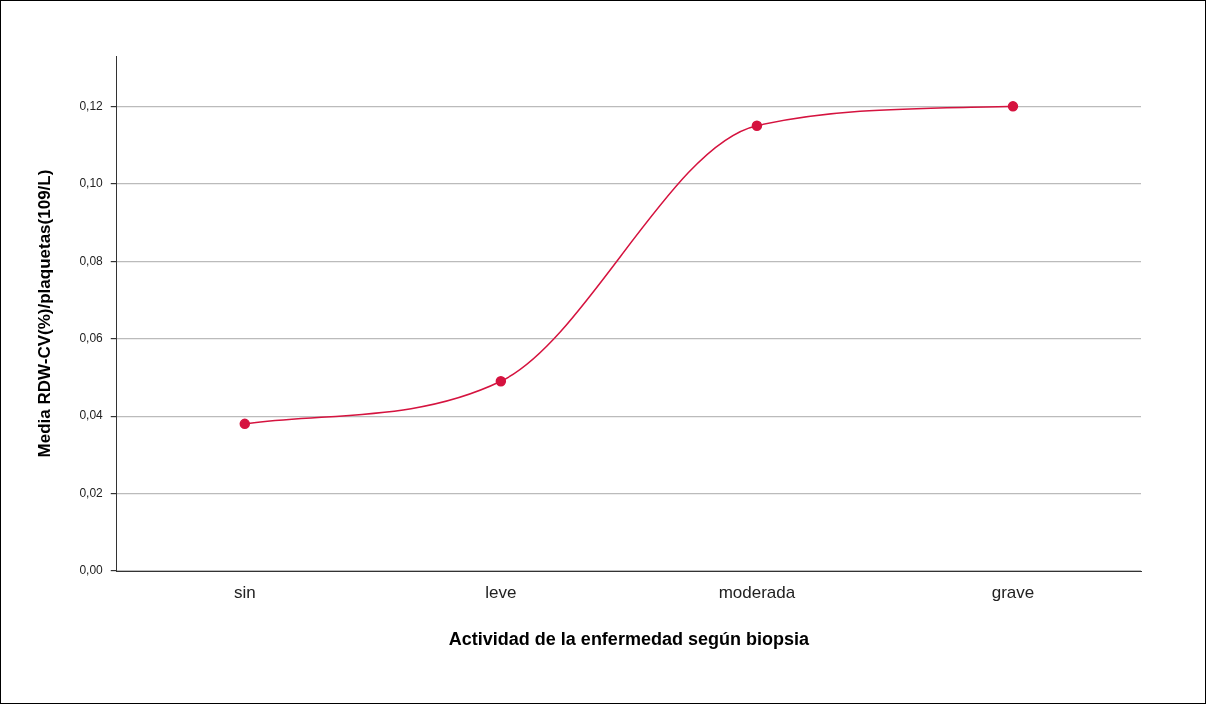  Describe the element at coordinates (501, 592) in the screenshot. I see `x-tick-label: leve` at that location.